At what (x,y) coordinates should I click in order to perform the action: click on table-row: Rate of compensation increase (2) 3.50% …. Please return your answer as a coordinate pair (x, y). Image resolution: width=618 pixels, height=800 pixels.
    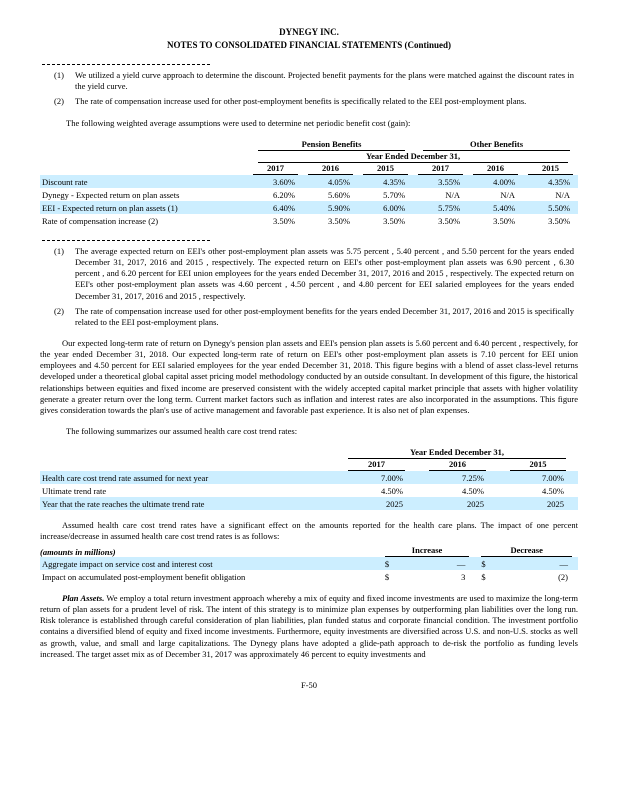
    Looking at the image, I should click on (309, 220).